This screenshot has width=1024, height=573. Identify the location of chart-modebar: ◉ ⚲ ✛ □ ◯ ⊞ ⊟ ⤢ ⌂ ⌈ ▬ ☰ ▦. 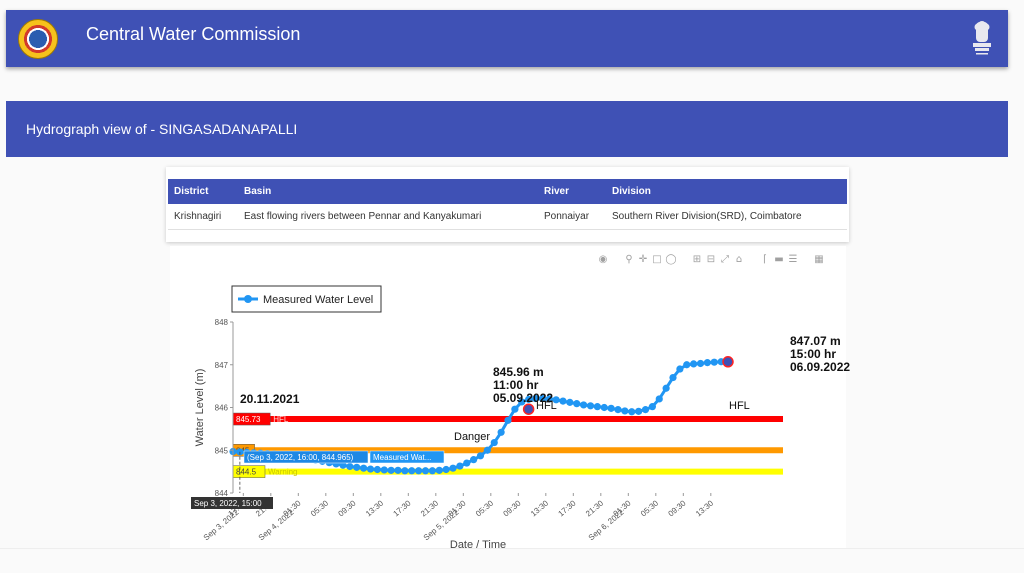
(711, 259).